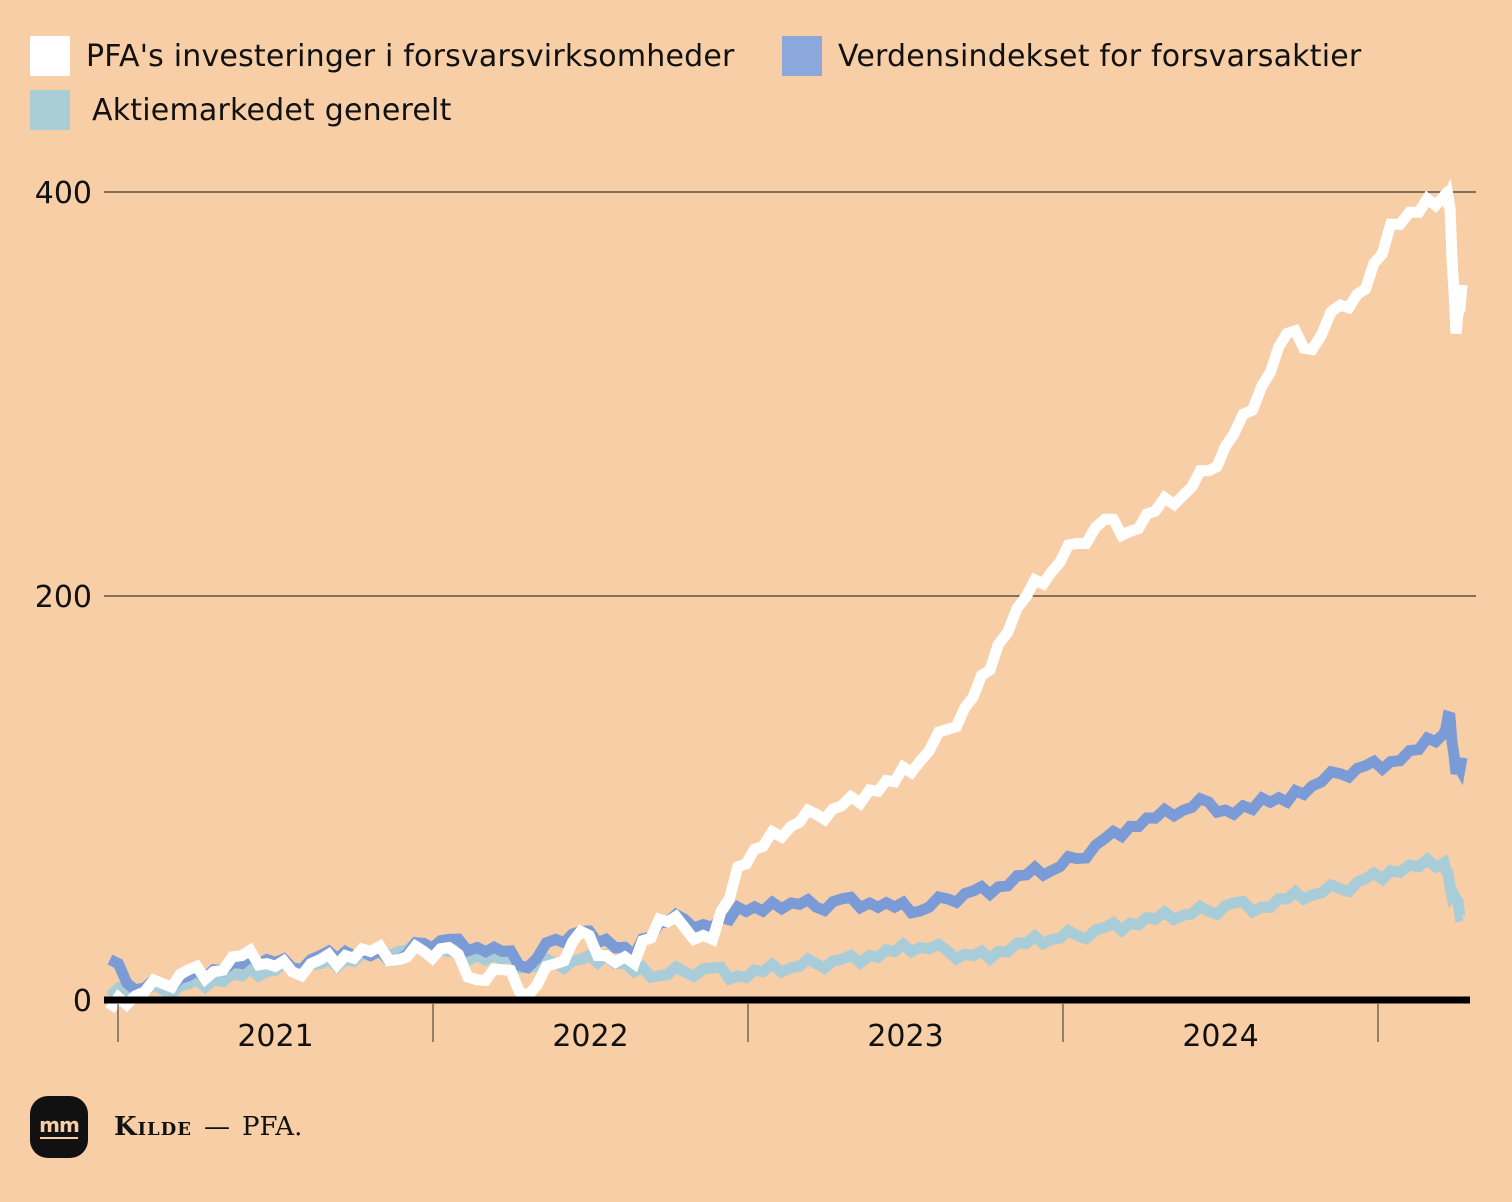  What do you see at coordinates (82, 1001) in the screenshot?
I see `y-tick-label-0: 0` at bounding box center [82, 1001].